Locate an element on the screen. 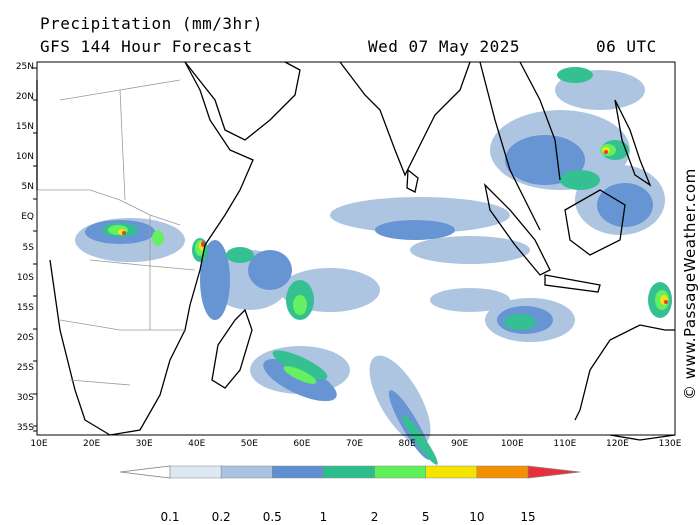  credit-text: © www.PassageWeather.com is located at coordinates (690, 284).